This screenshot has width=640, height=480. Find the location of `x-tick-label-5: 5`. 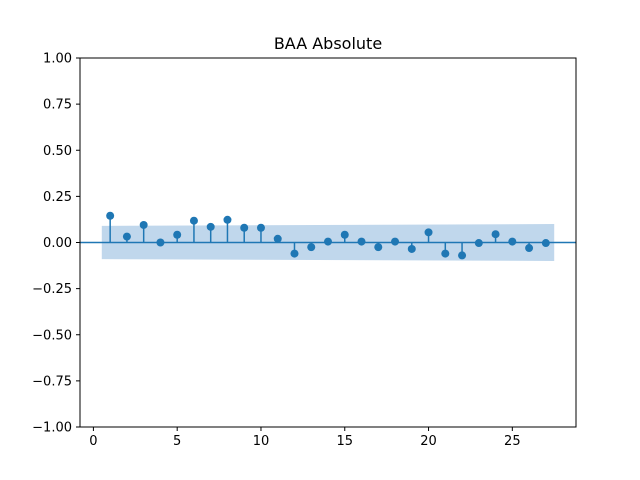

x-tick-label-5: 5 is located at coordinates (177, 441).